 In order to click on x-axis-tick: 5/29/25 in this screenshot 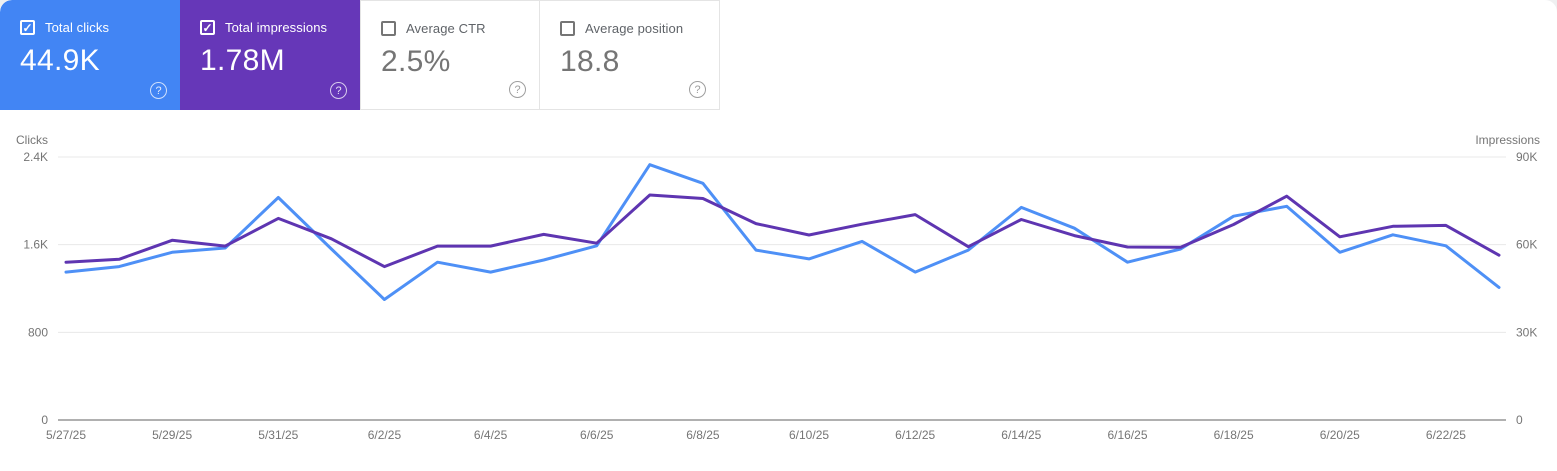, I will do `click(172, 435)`.